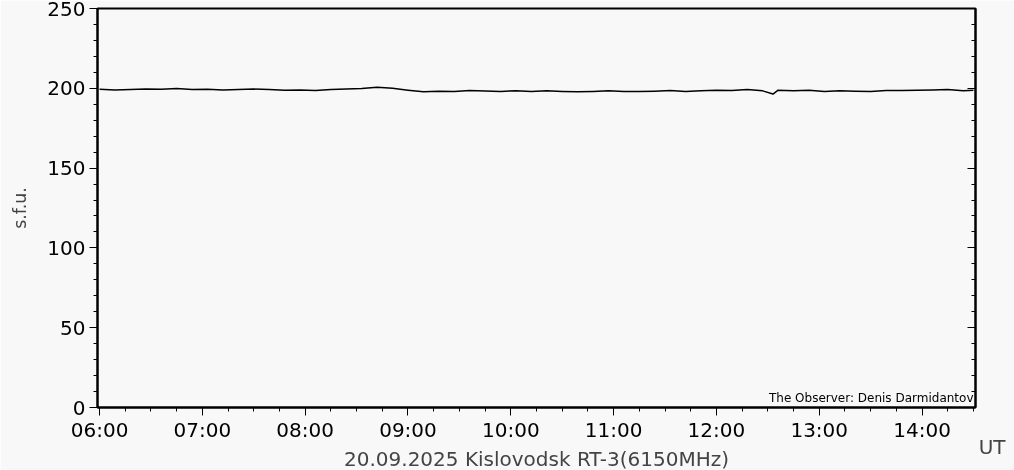 The width and height of the screenshot is (1014, 470). Describe the element at coordinates (66, 10) in the screenshot. I see `y-tick-label: 250` at that location.